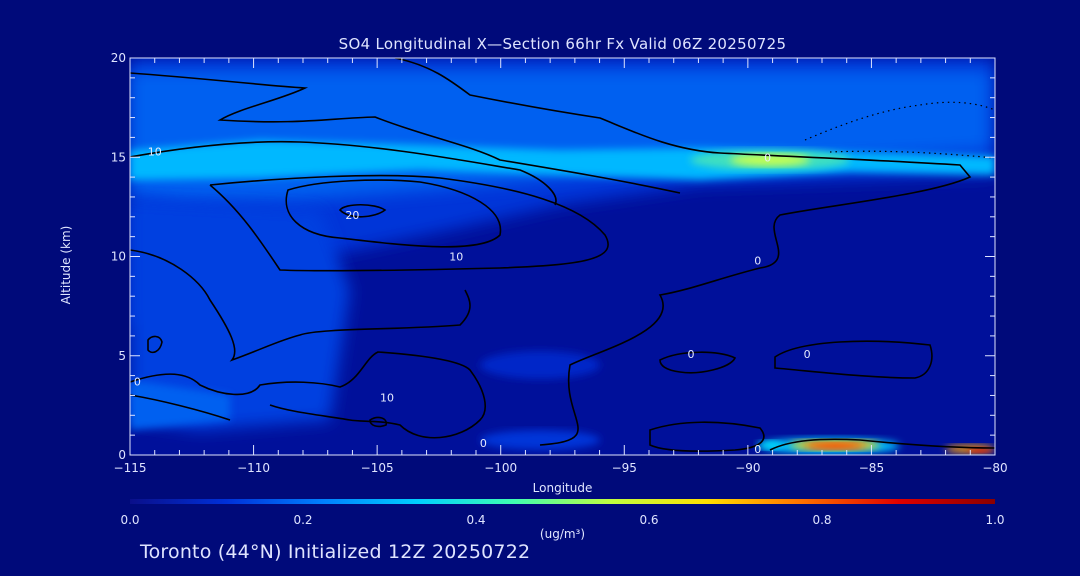  I want to click on contour-label-7: 0, so click(137, 382).